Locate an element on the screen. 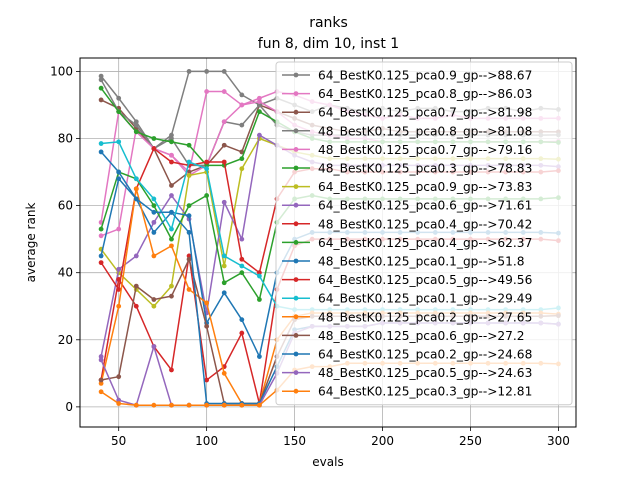  y-tick-label: 20 is located at coordinates (65, 340).